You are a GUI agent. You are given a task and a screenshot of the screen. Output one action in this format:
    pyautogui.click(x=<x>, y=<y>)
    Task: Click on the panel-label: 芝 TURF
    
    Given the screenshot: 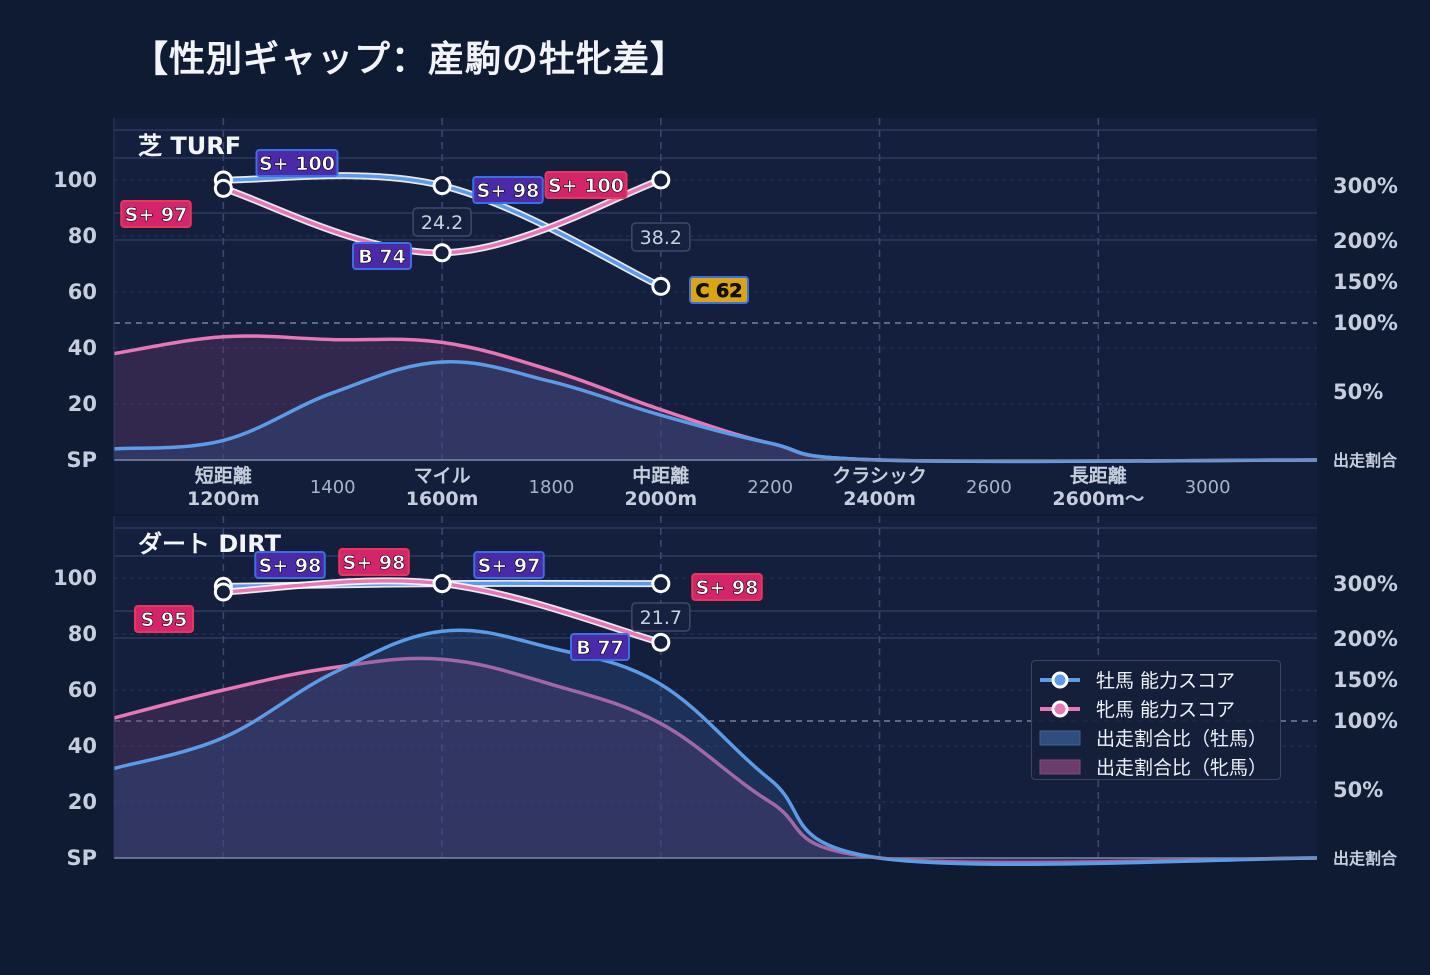 What is the action you would take?
    pyautogui.click(x=189, y=146)
    